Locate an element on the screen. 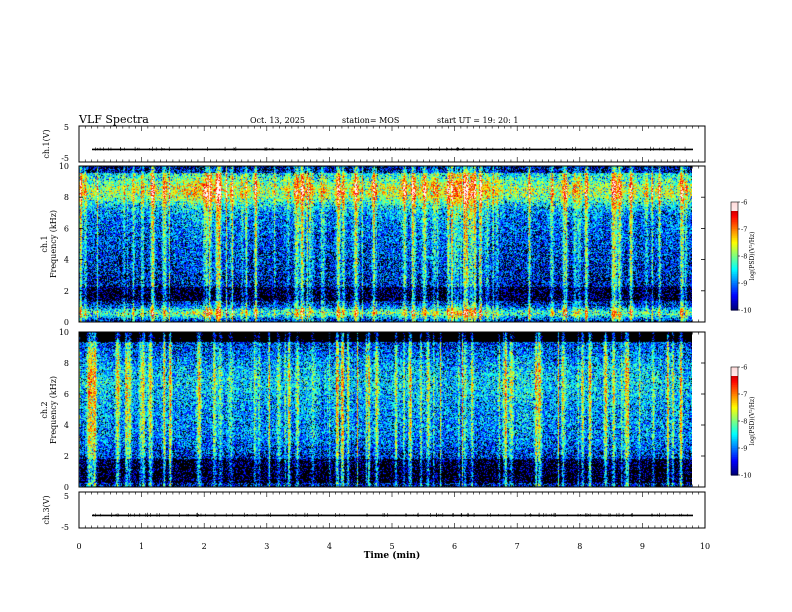  ch3-waveform-ytick-top: 5 is located at coordinates (66, 496).